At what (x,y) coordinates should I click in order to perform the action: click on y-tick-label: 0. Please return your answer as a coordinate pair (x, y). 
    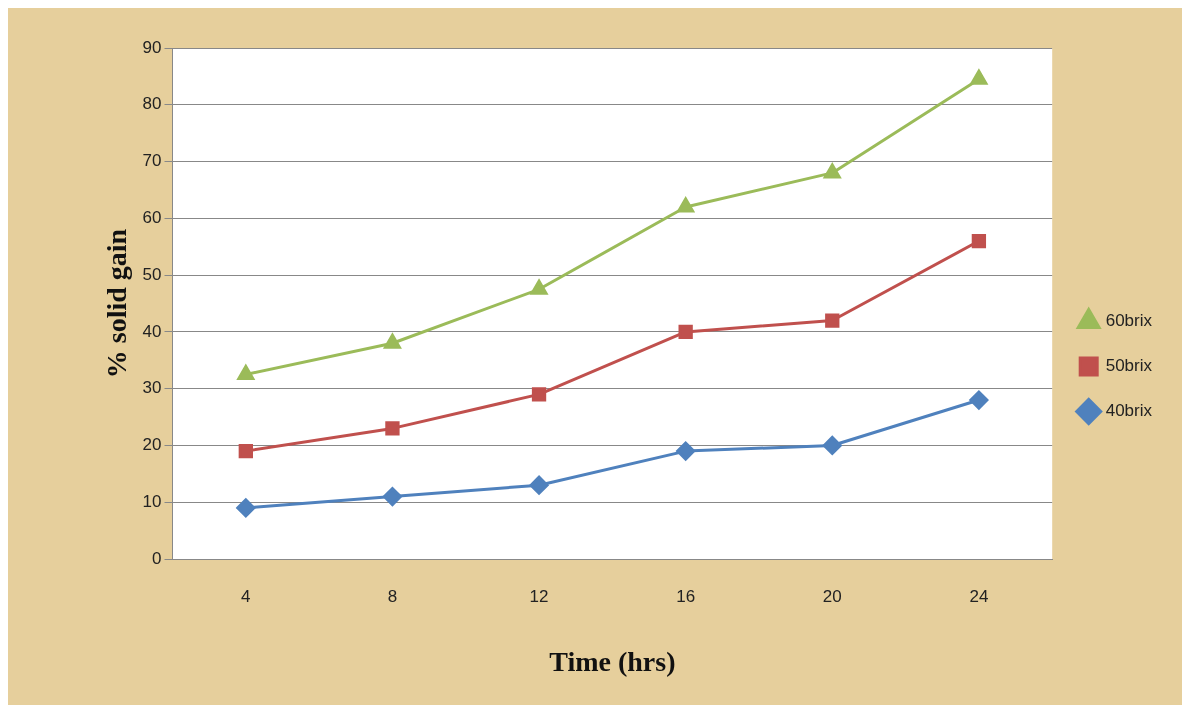
    Looking at the image, I should click on (157, 558).